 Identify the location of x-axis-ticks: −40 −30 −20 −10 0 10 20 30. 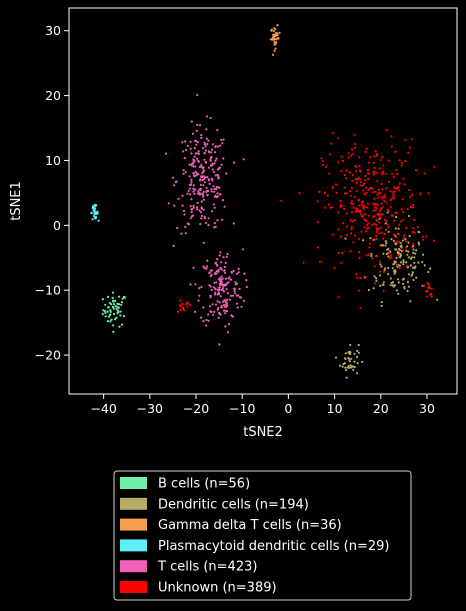
(262, 405).